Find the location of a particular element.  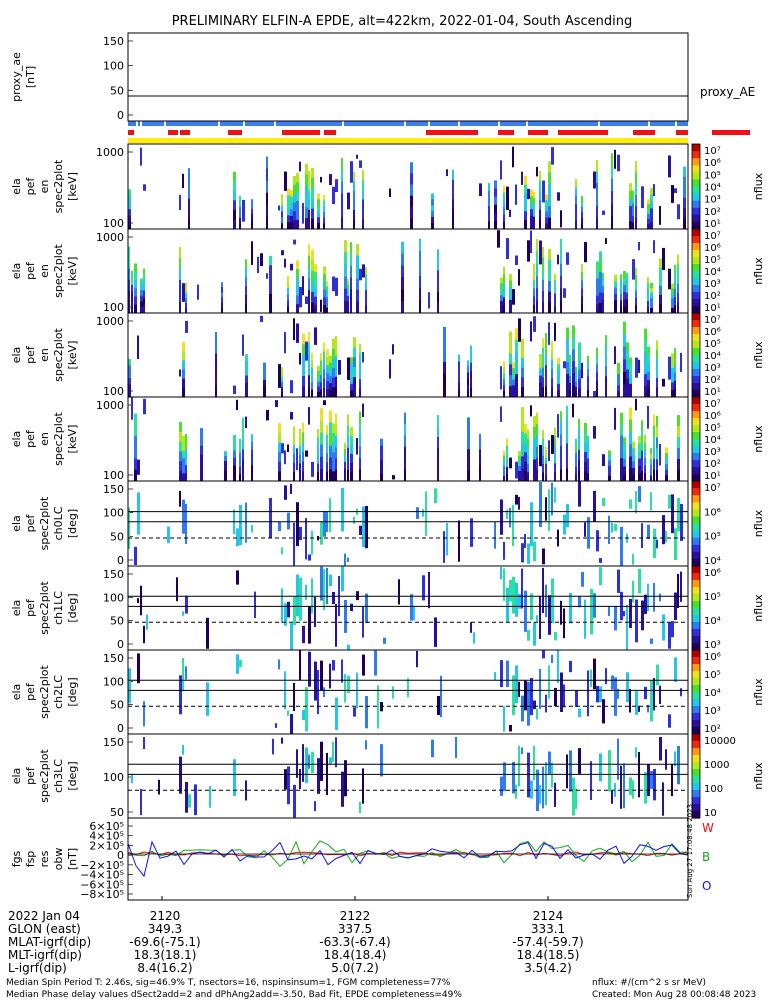

colorbar: 10⁶ 10⁵ 10⁴ 10³ 10² nflux is located at coordinates (728, 692).